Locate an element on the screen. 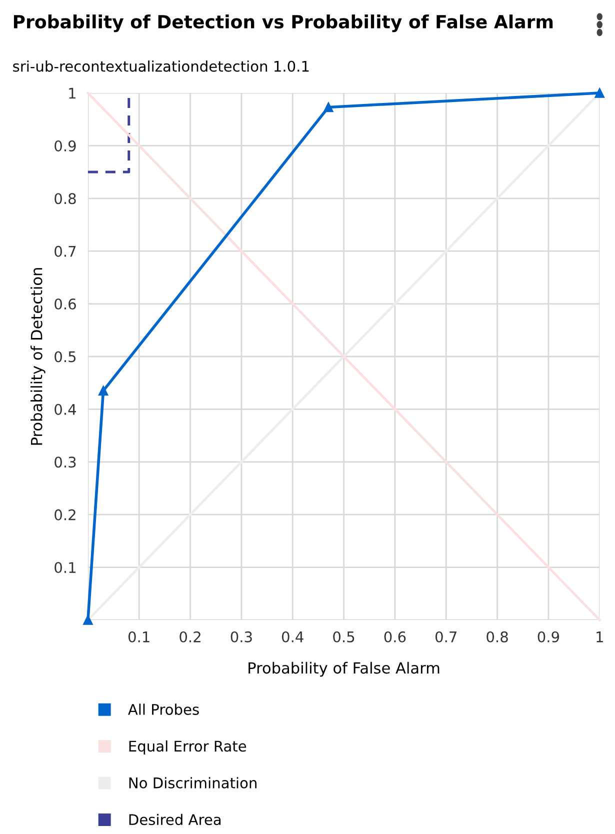 The image size is (615, 834). y-tick-label: 0.5 is located at coordinates (65, 356).